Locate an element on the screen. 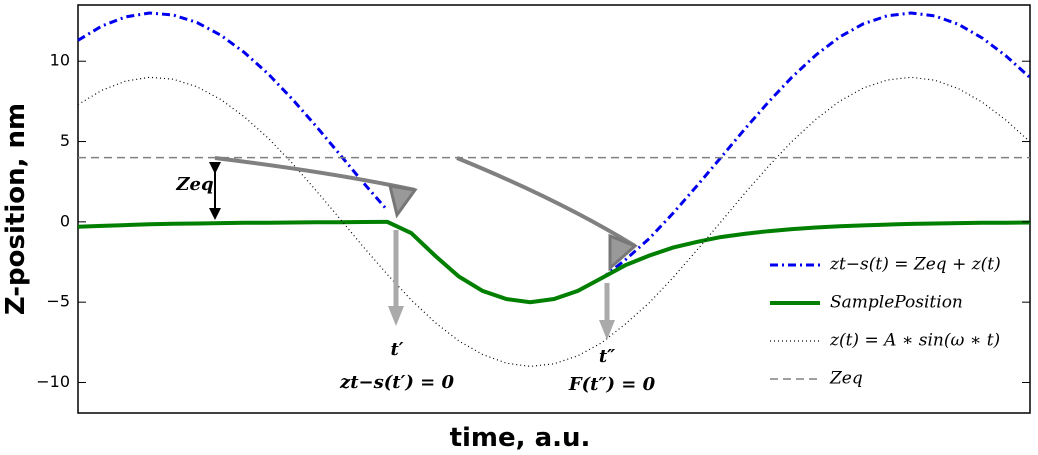  annotation: t″ is located at coordinates (607, 356).